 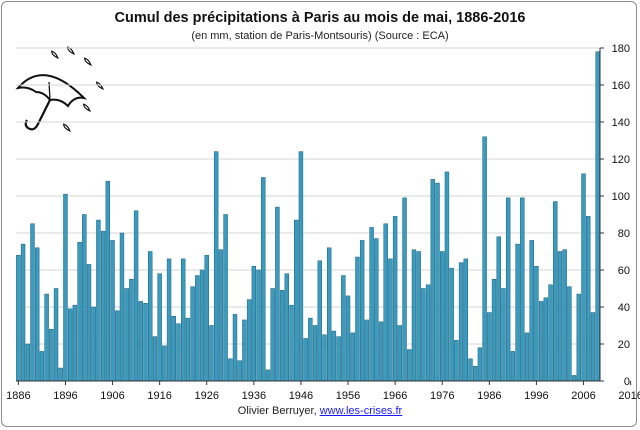 What do you see at coordinates (268, 375) in the screenshot?
I see `bar-1939` at bounding box center [268, 375].